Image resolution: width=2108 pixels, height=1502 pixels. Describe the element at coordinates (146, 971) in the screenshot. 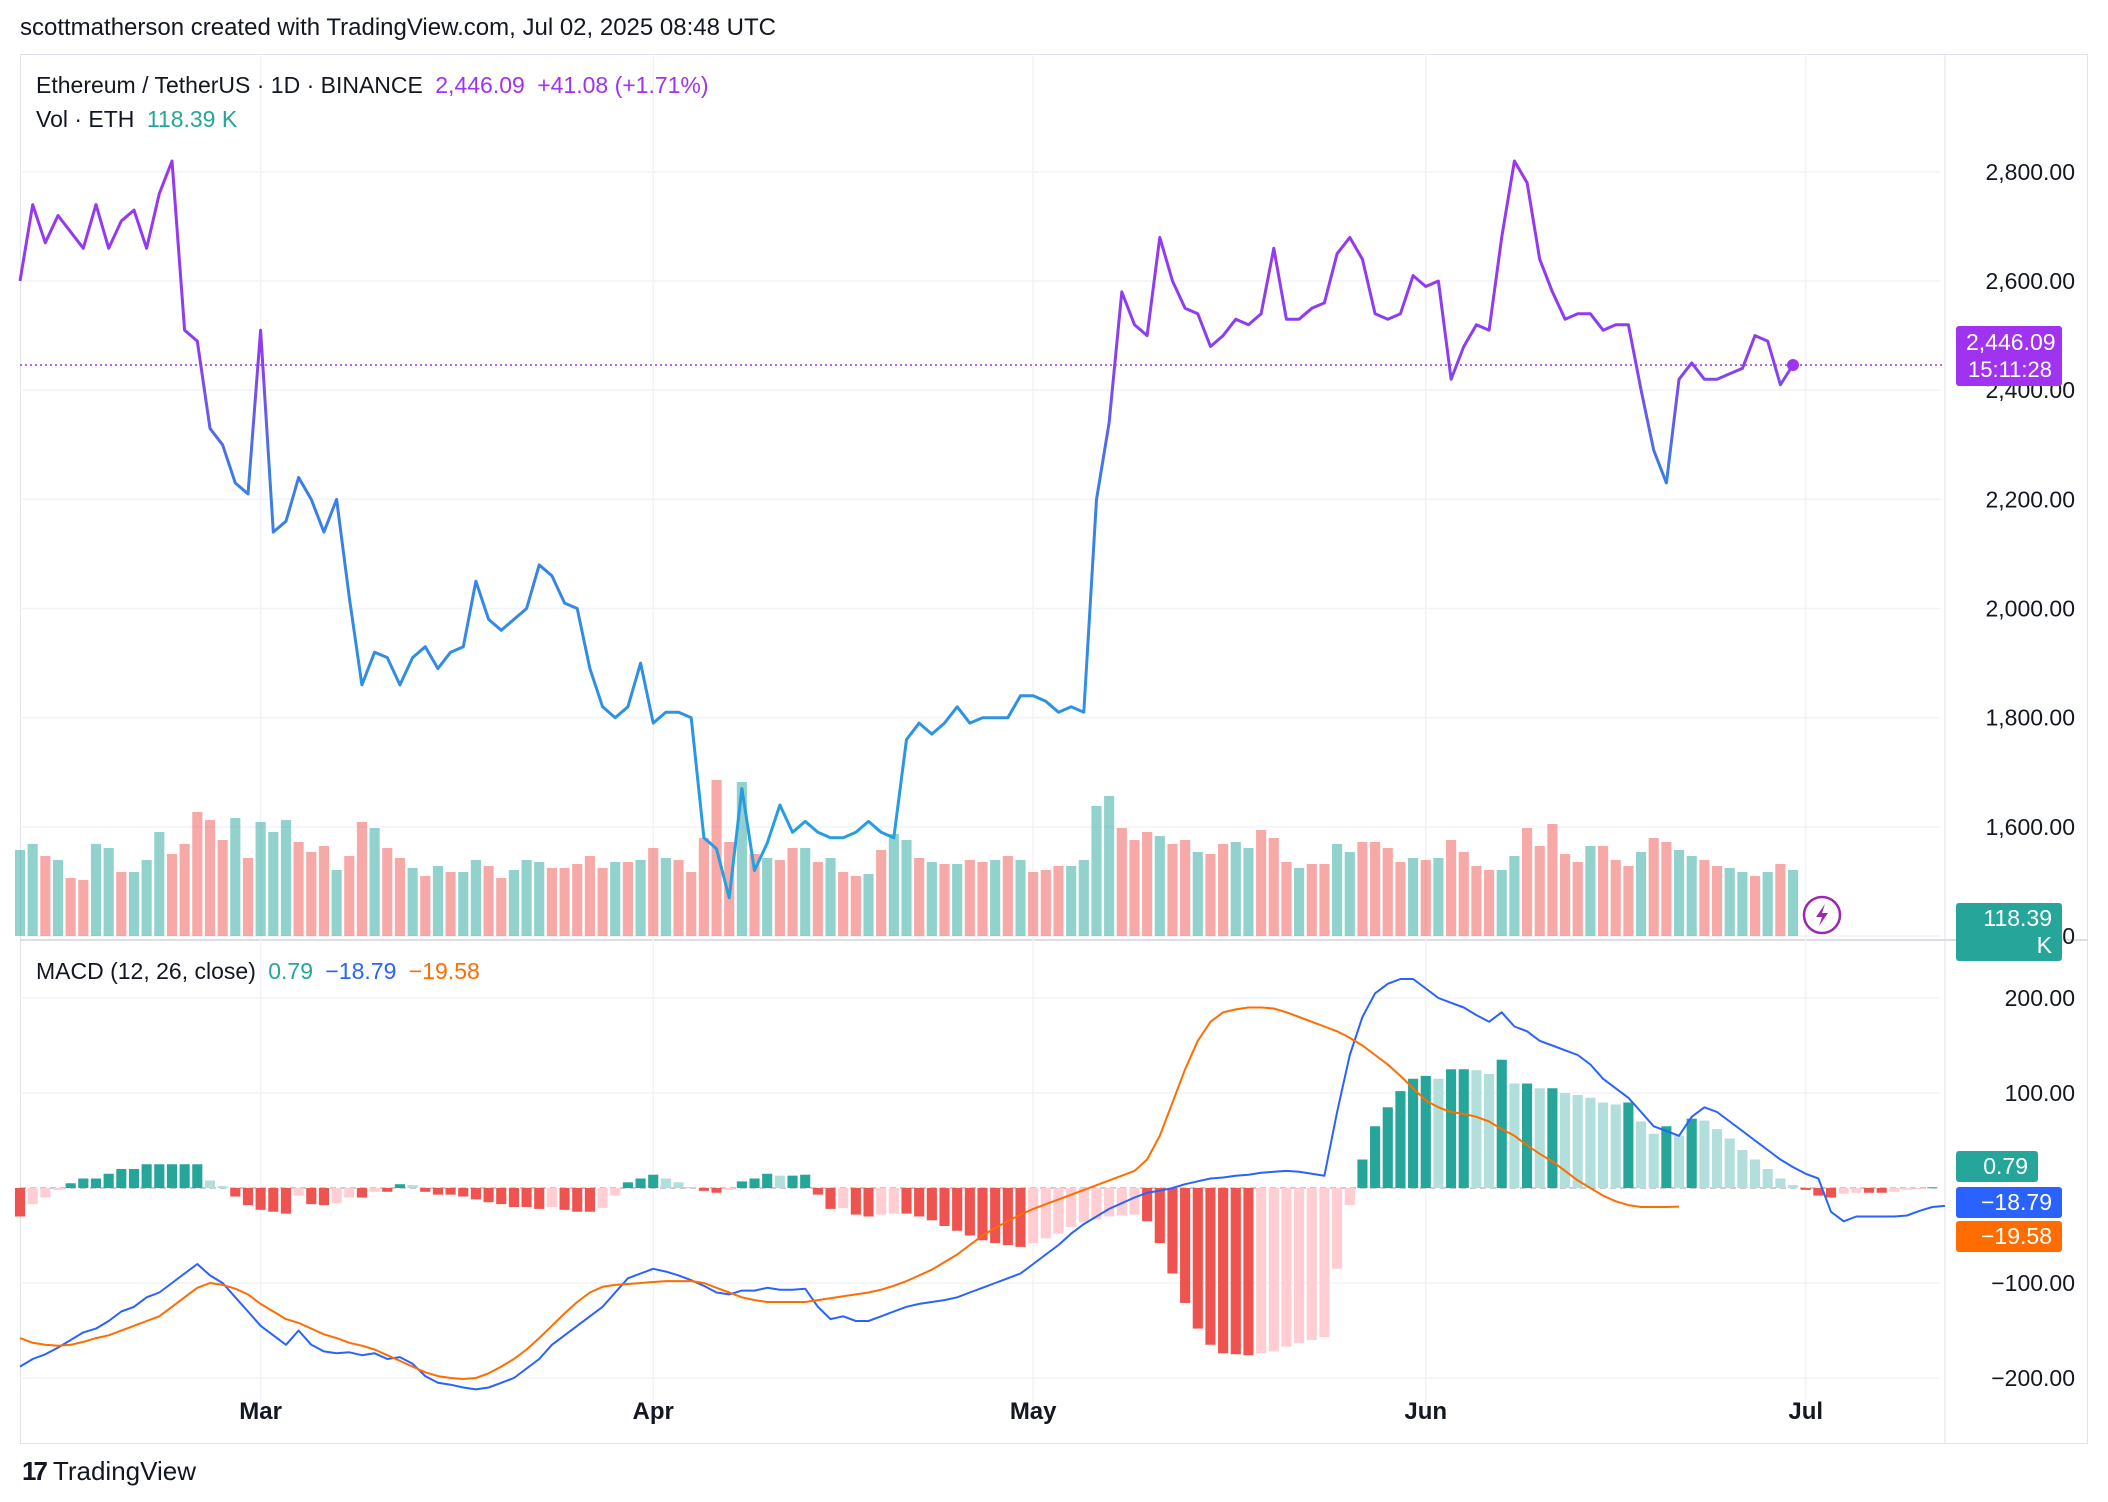

I see `macd-label: MACD (12, 26, close)` at that location.